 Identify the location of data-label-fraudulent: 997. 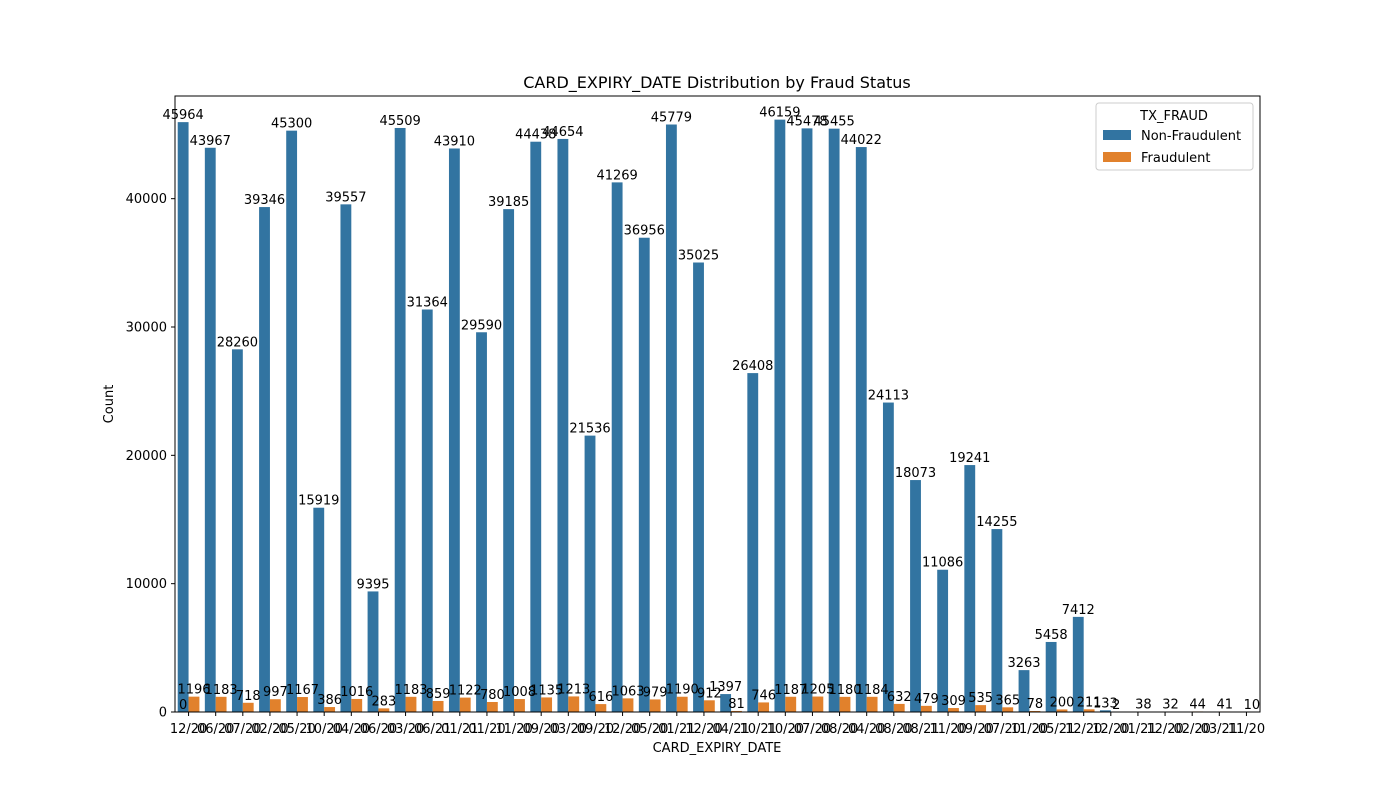
(275, 692).